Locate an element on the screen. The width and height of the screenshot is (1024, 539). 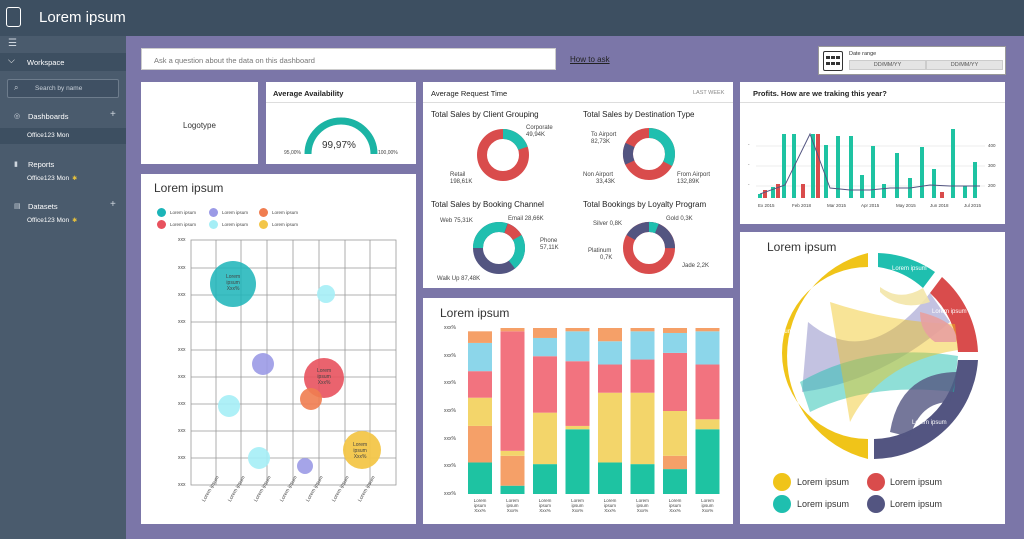
right-tick: 200 is located at coordinates (992, 185).